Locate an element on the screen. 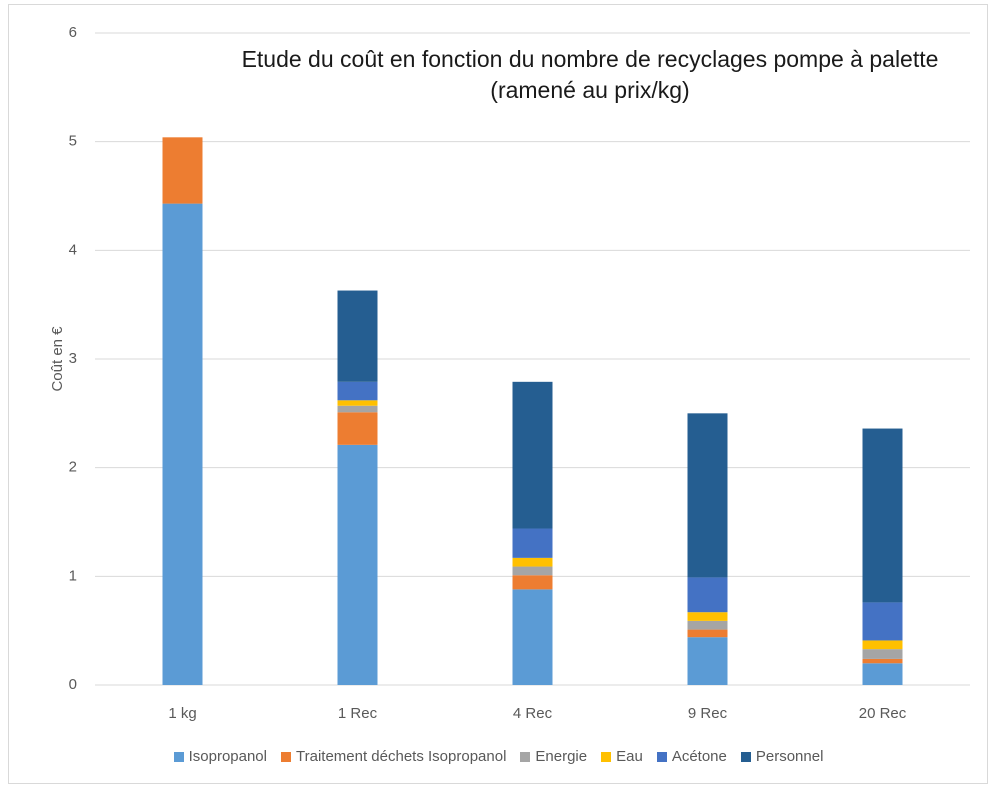 The width and height of the screenshot is (997, 788). legend-label: Eau is located at coordinates (629, 756).